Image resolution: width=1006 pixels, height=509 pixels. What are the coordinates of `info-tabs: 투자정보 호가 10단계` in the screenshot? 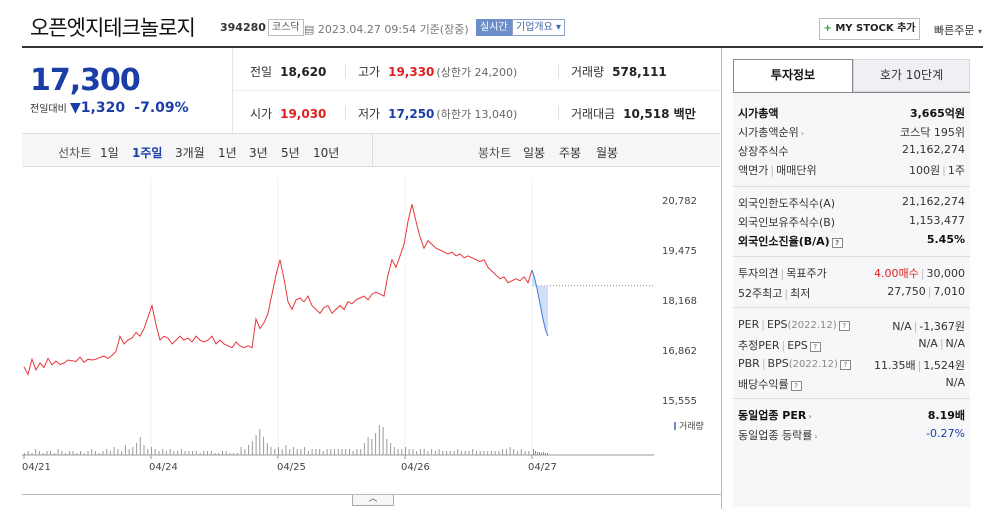 It's located at (851, 75).